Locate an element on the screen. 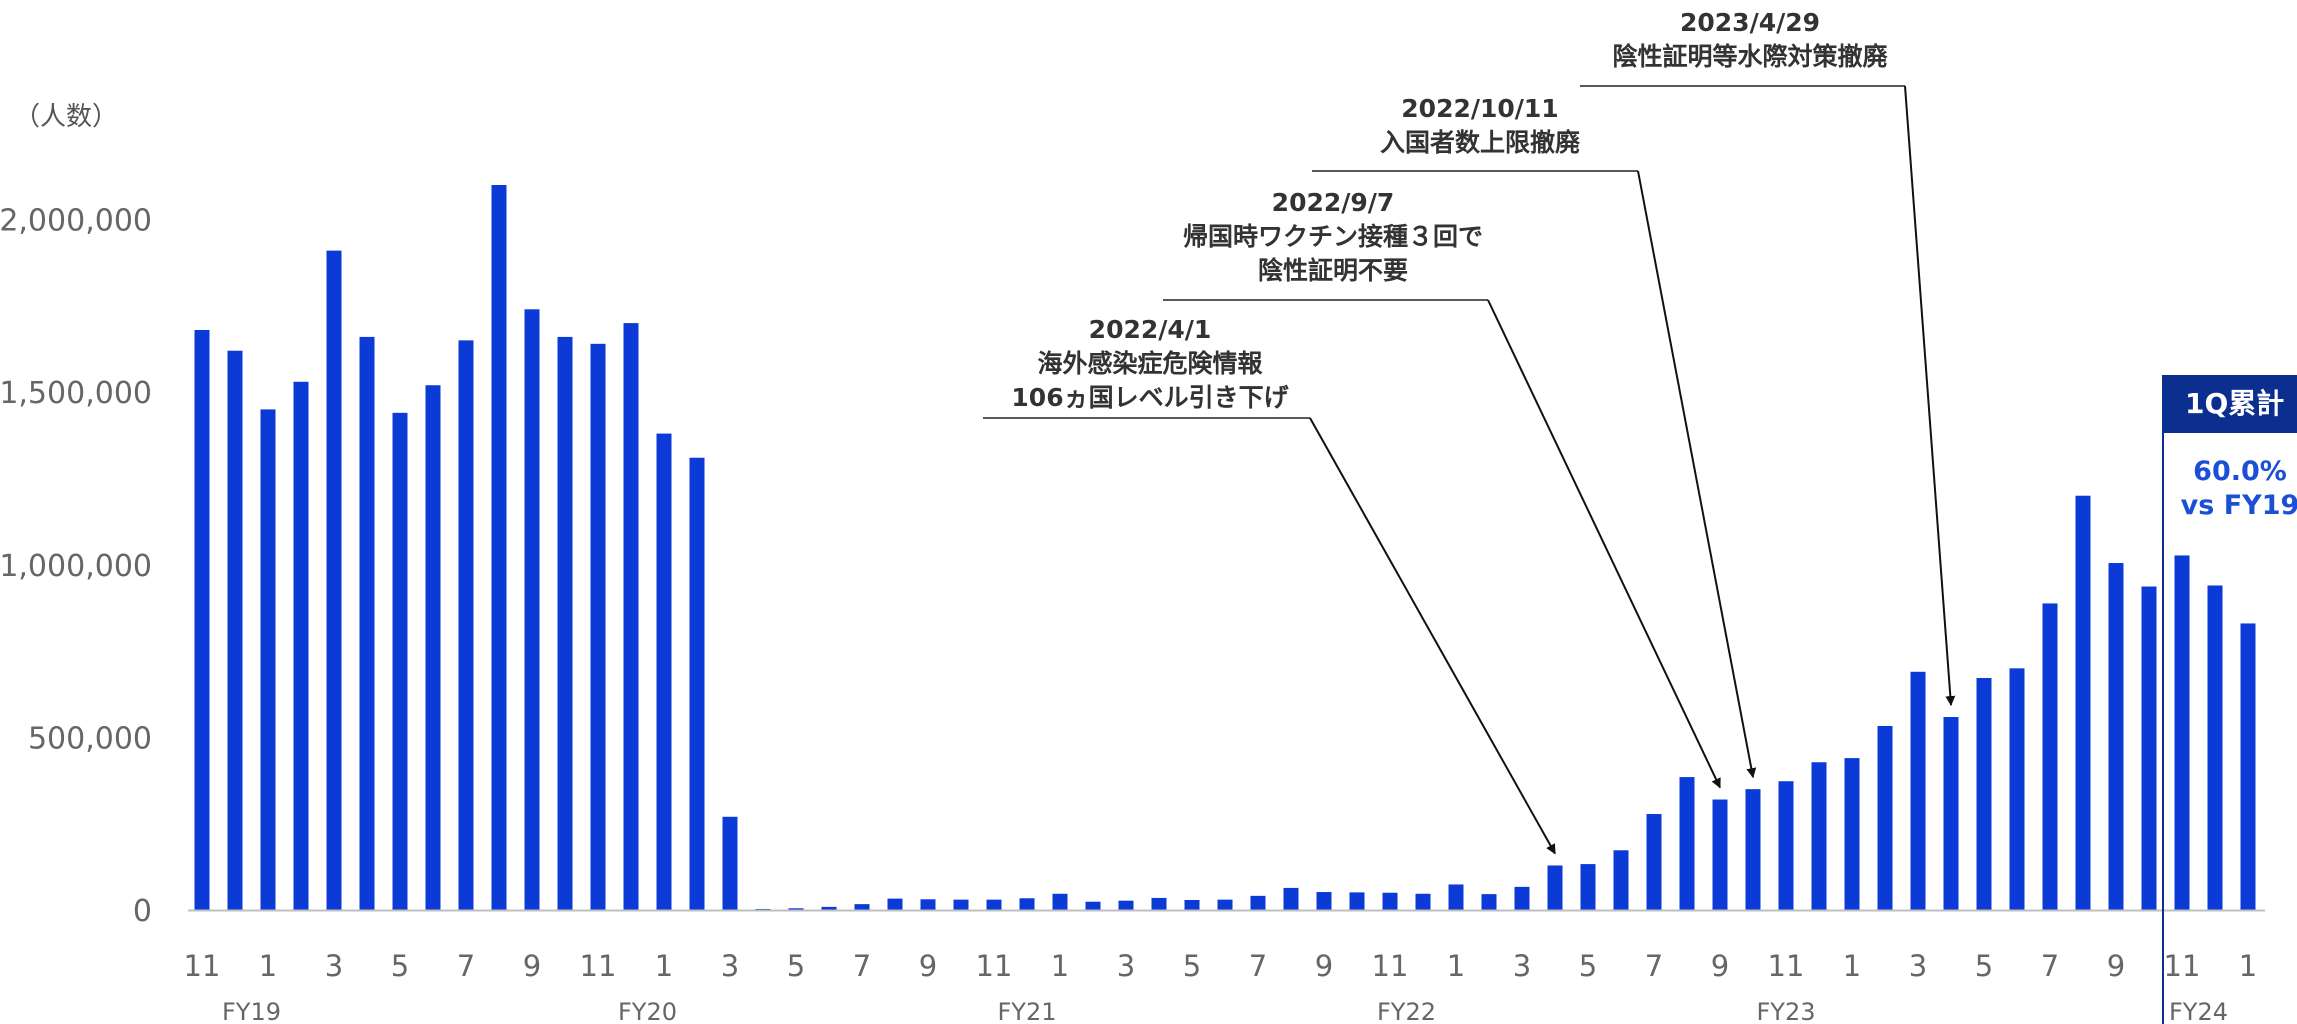 The image size is (2297, 1024). y-tick-label: 2,000,000 is located at coordinates (76, 221).